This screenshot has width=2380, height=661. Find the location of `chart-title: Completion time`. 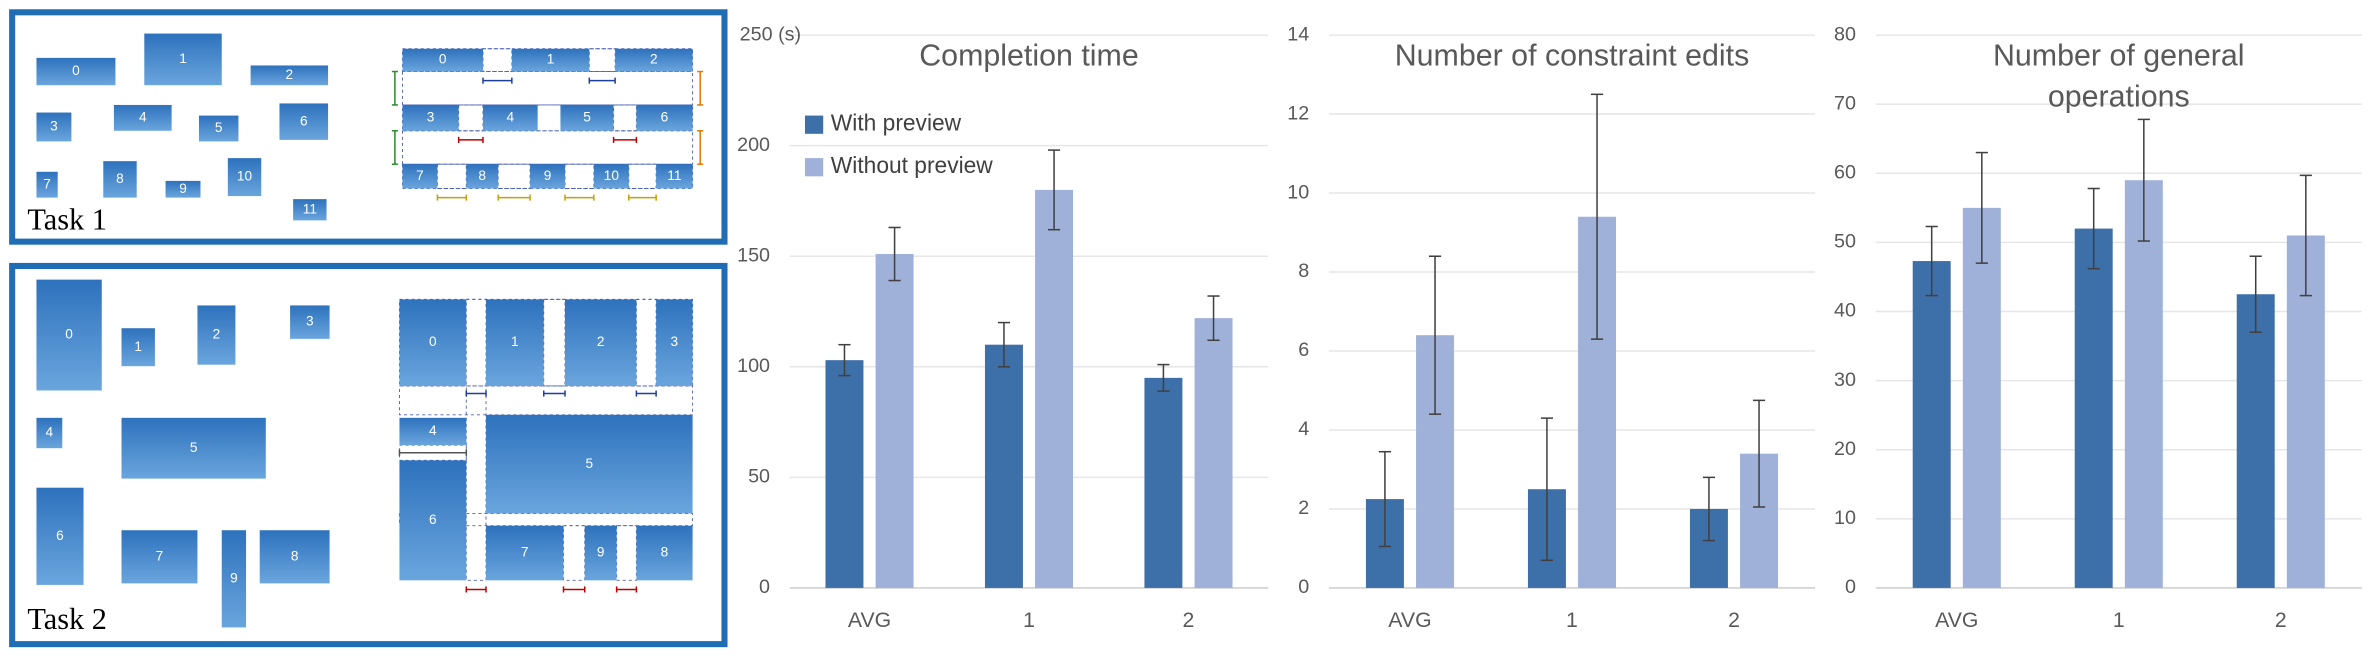

chart-title: Completion time is located at coordinates (1029, 56).